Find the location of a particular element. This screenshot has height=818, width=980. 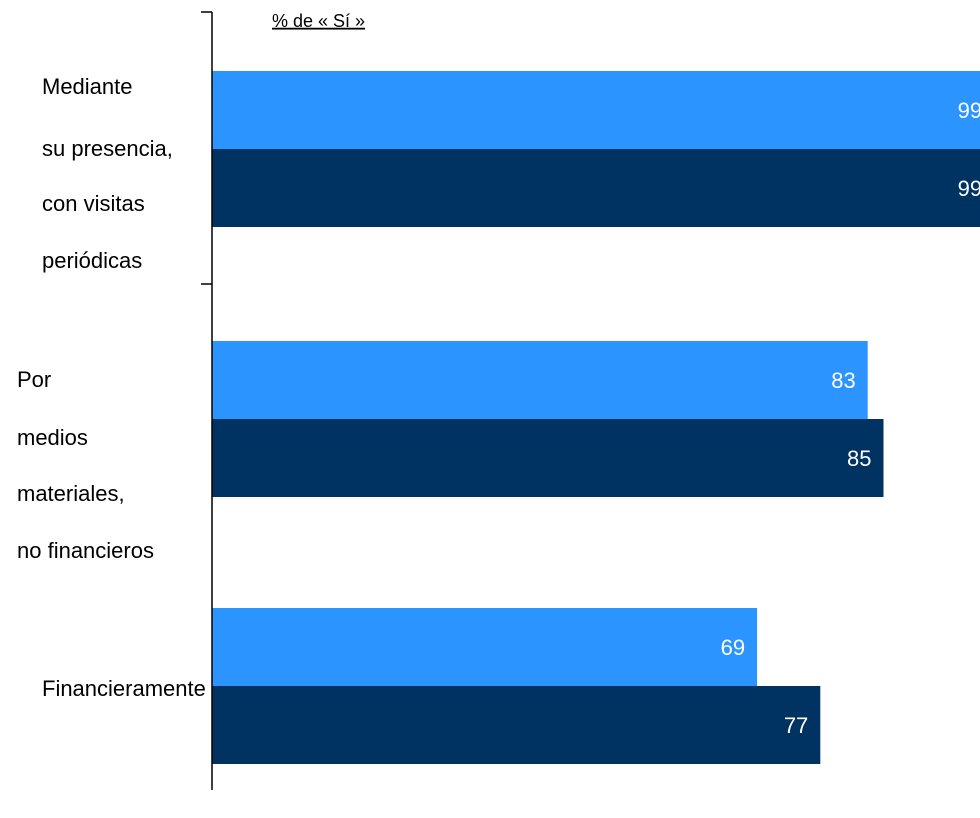

category-label: Por is located at coordinates (34, 379).